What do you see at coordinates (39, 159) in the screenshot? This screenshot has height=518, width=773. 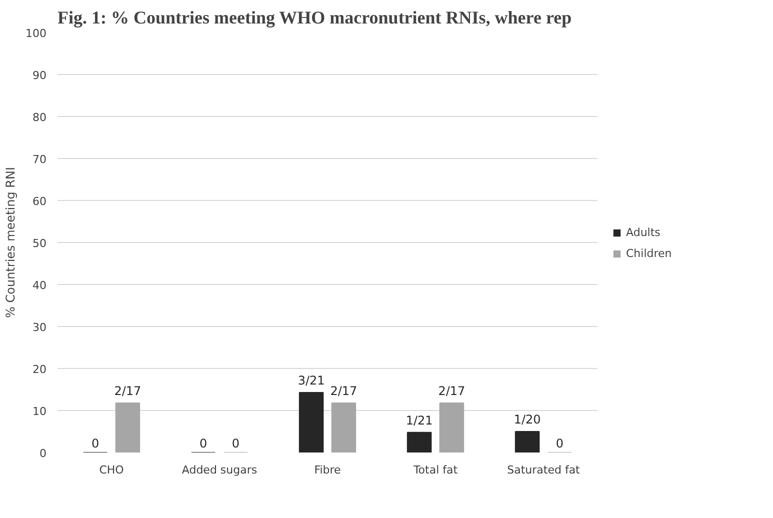 I see `y-tick-label: 70` at bounding box center [39, 159].